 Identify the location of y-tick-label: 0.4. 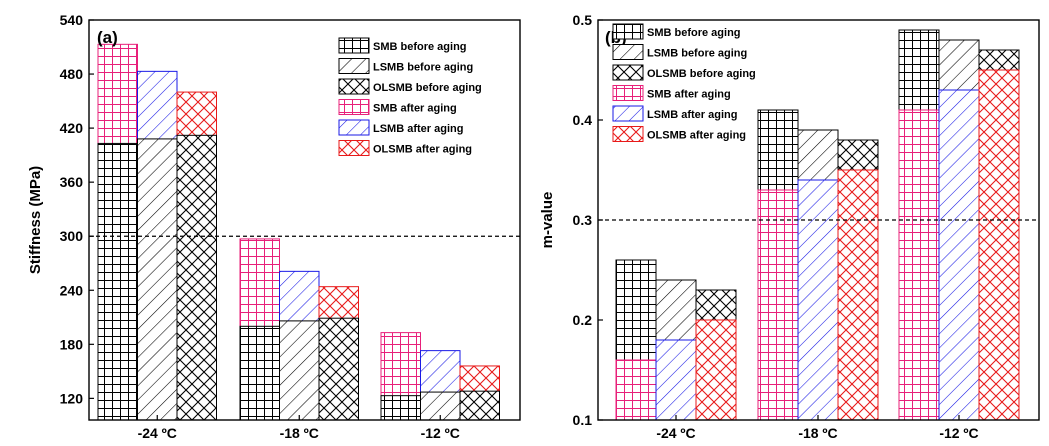
(583, 120).